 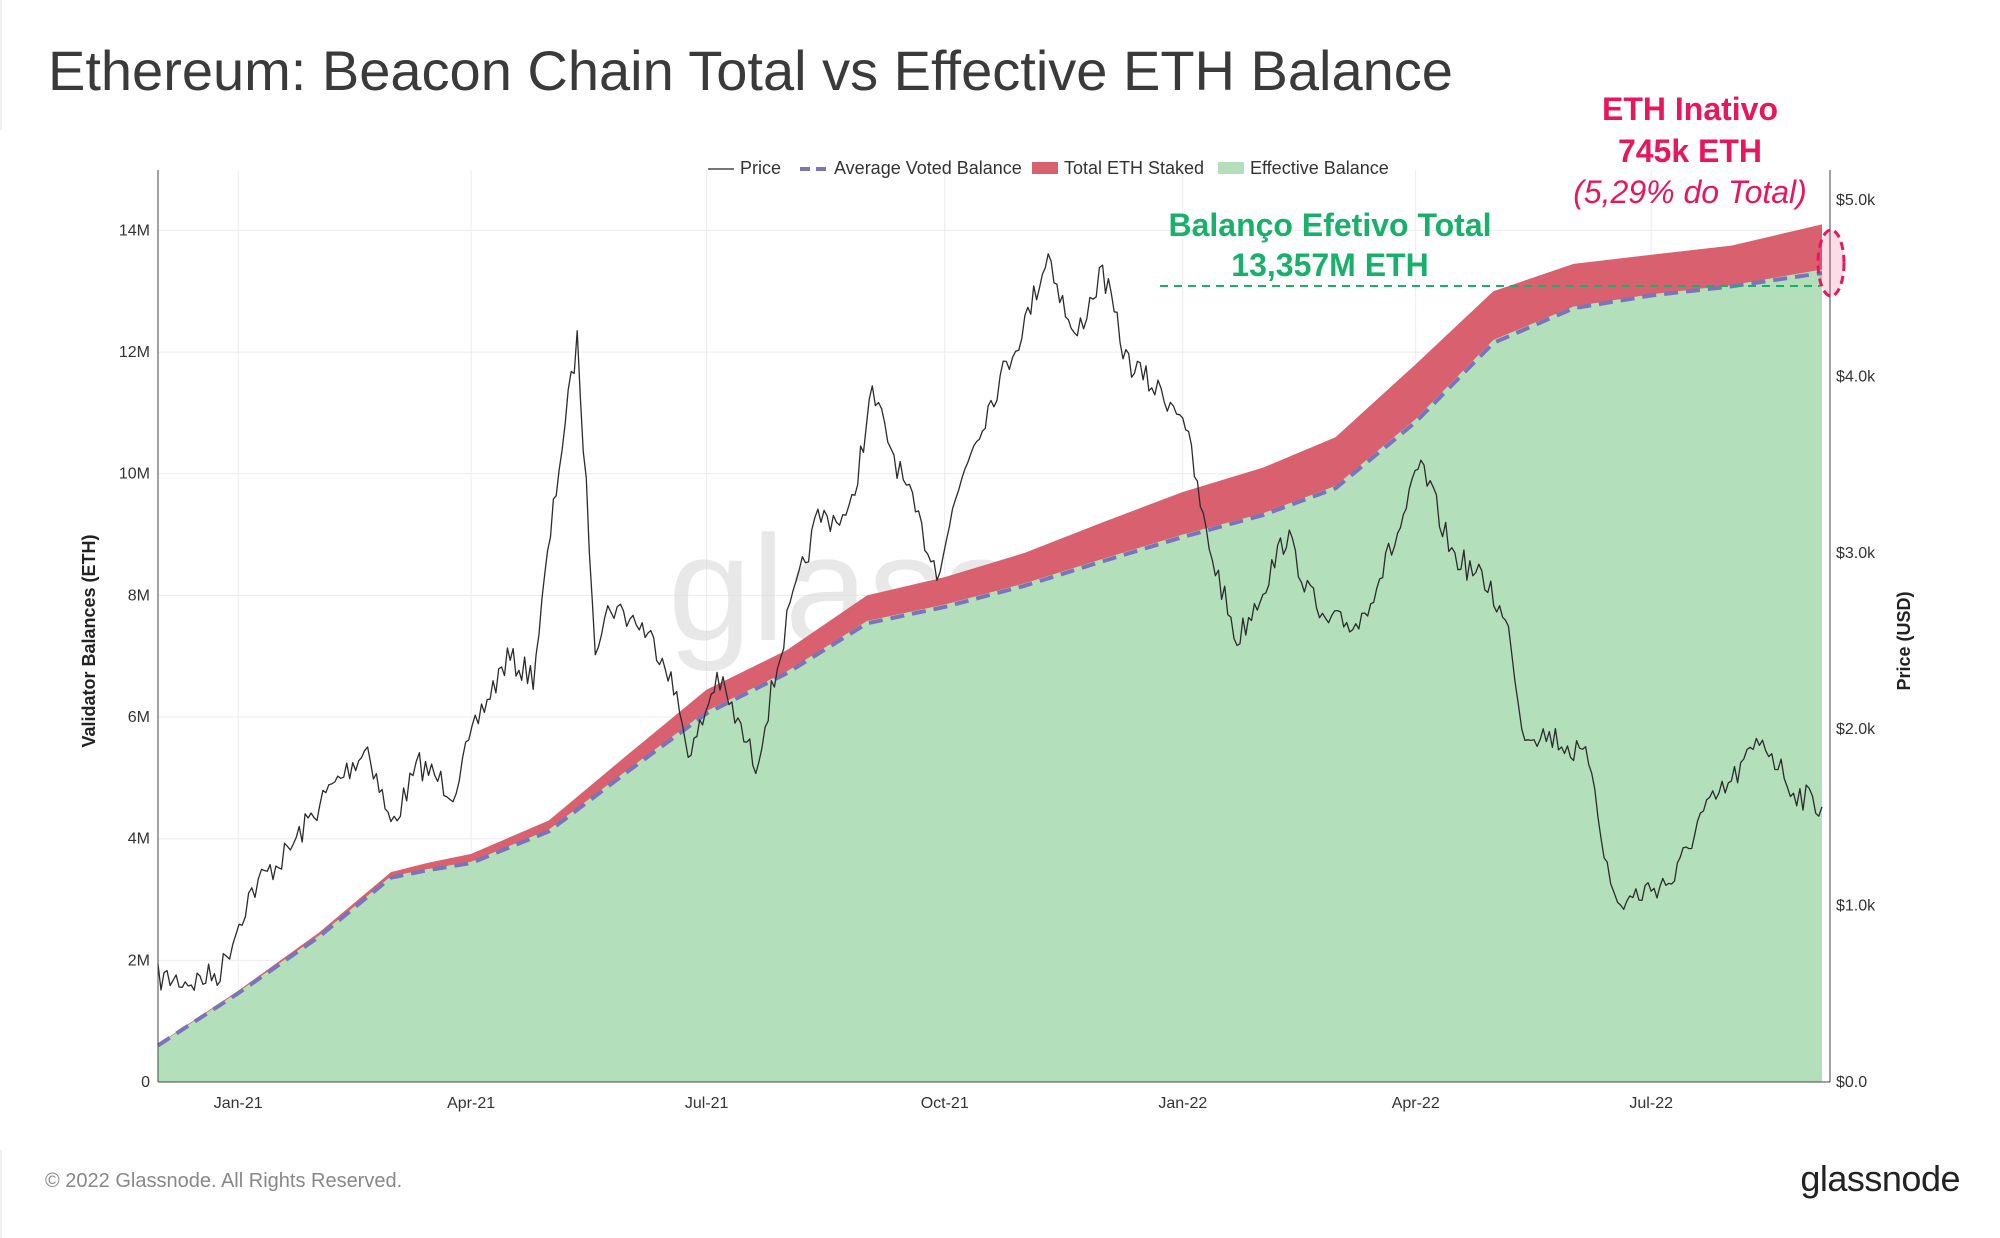 I want to click on y-tick-label: 14M, so click(x=134, y=230).